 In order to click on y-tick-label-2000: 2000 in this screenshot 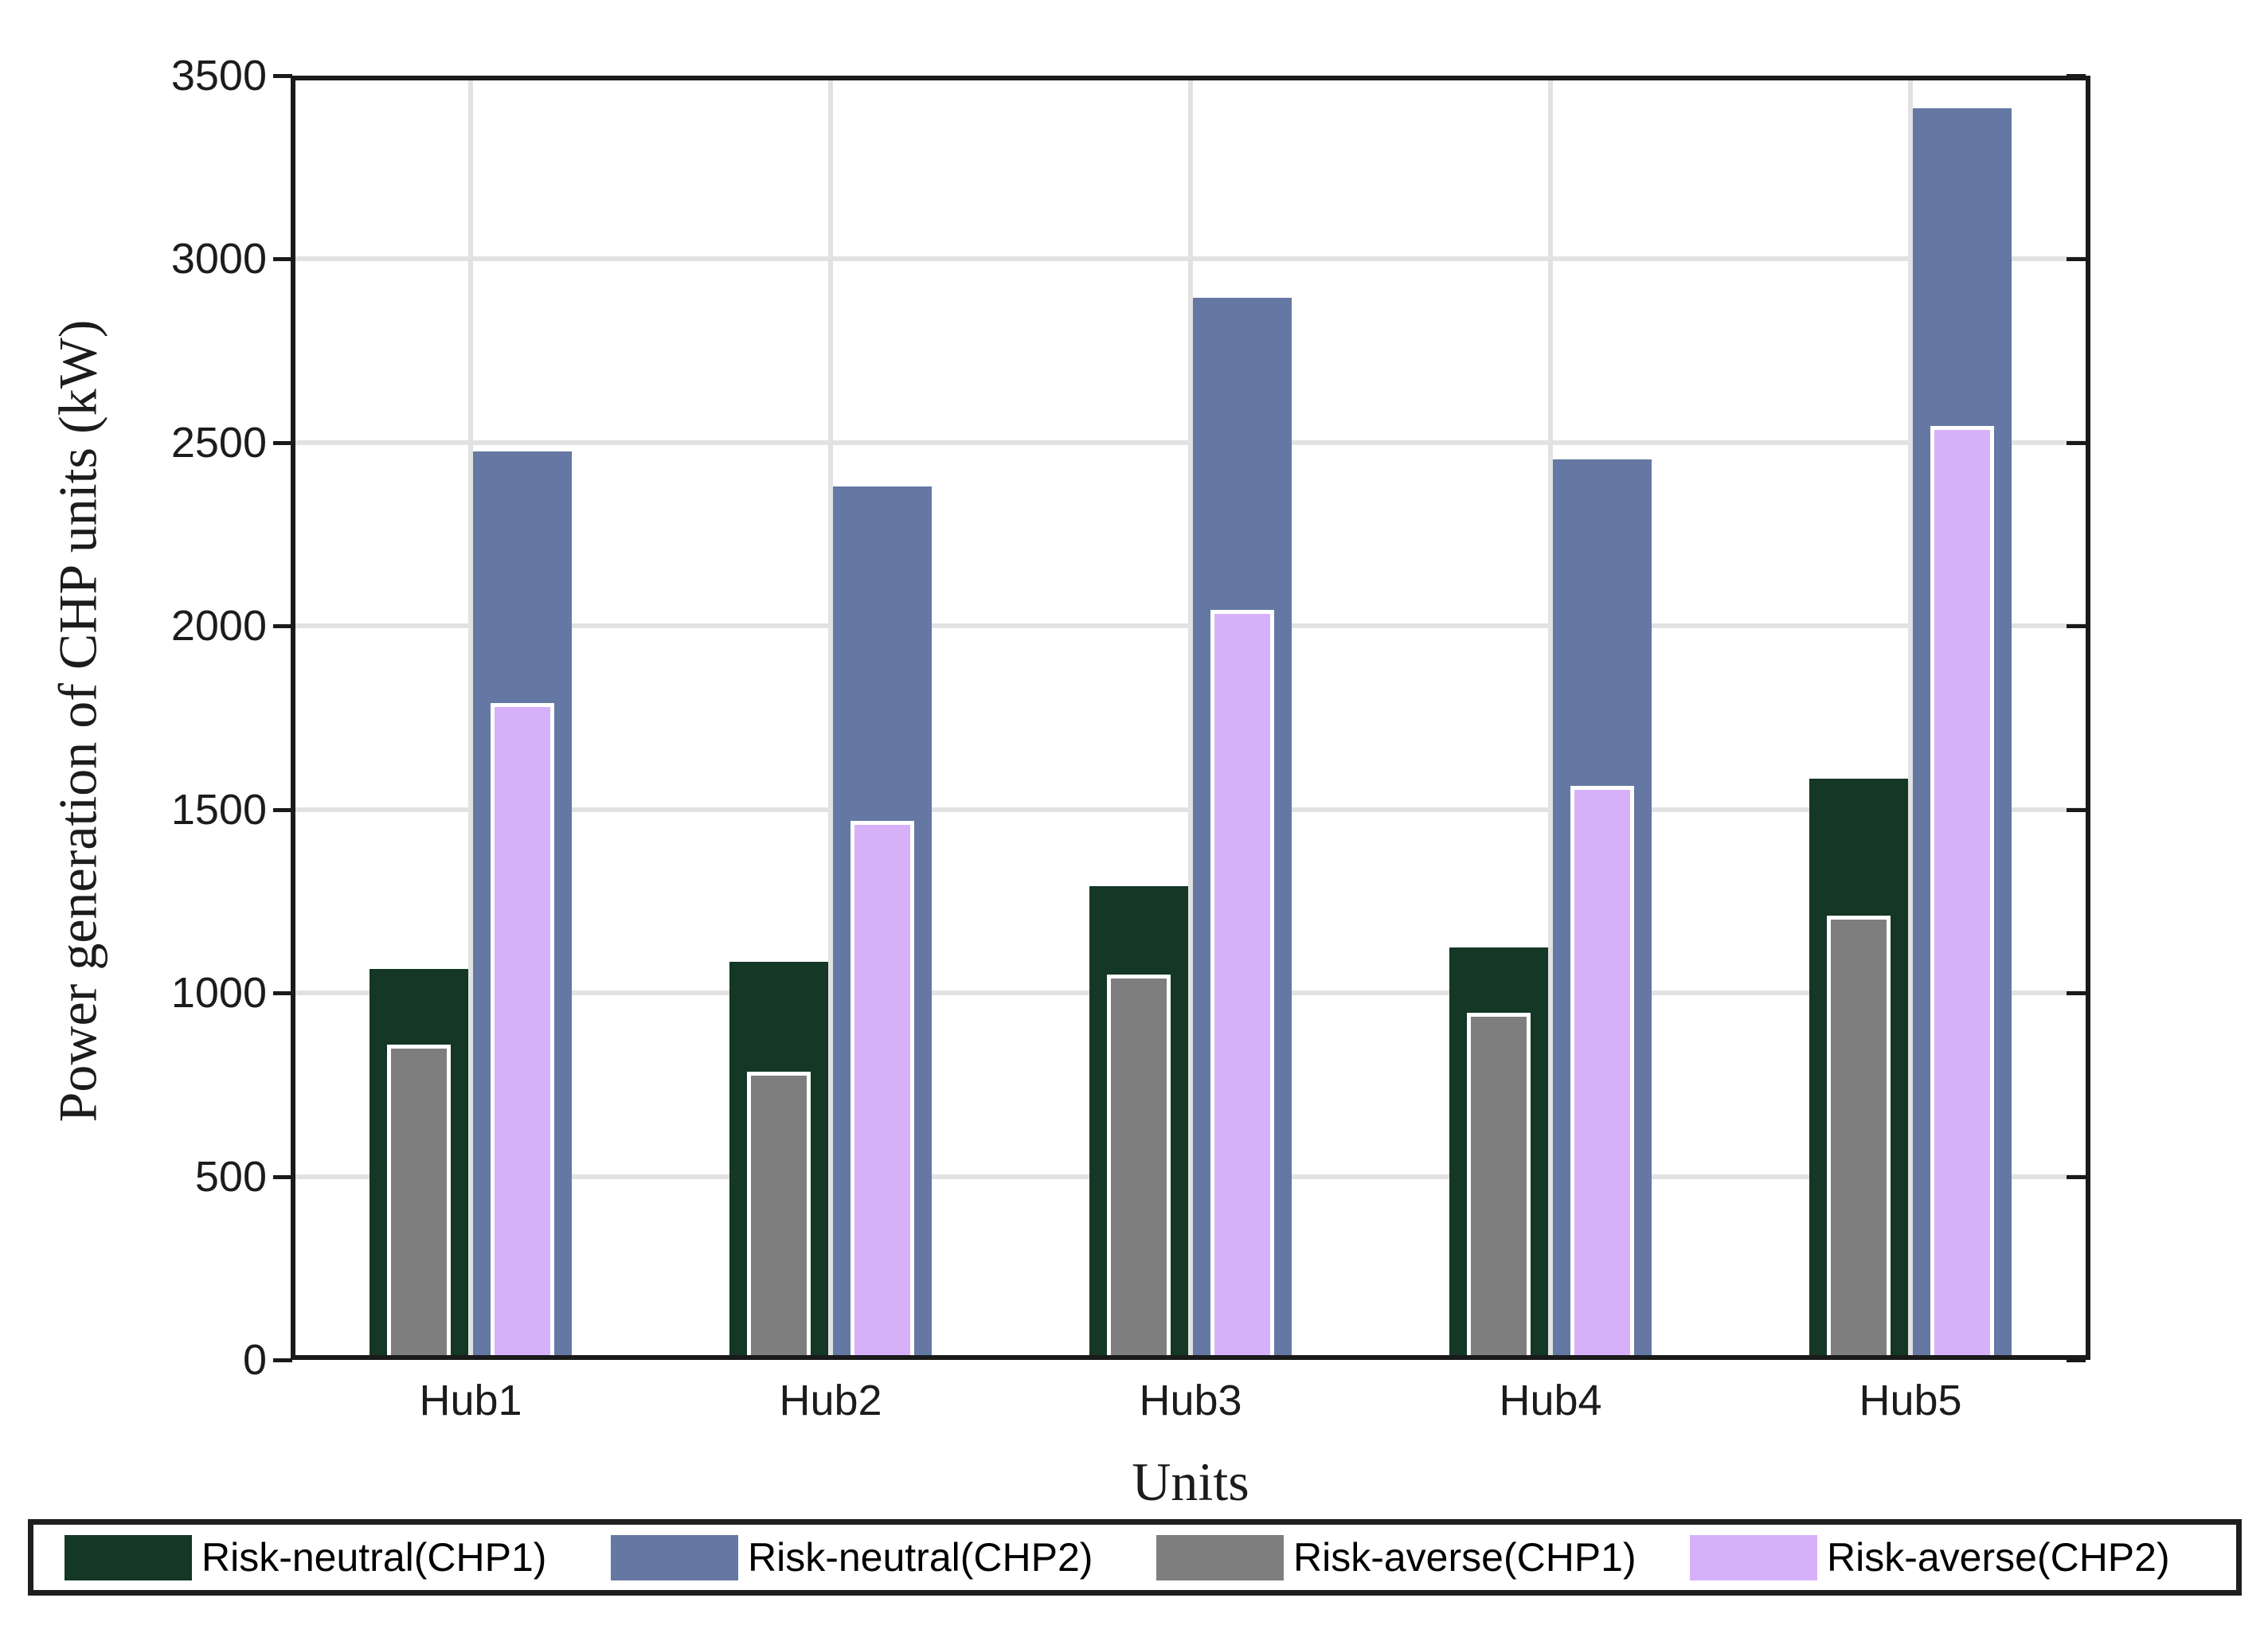, I will do `click(218, 626)`.